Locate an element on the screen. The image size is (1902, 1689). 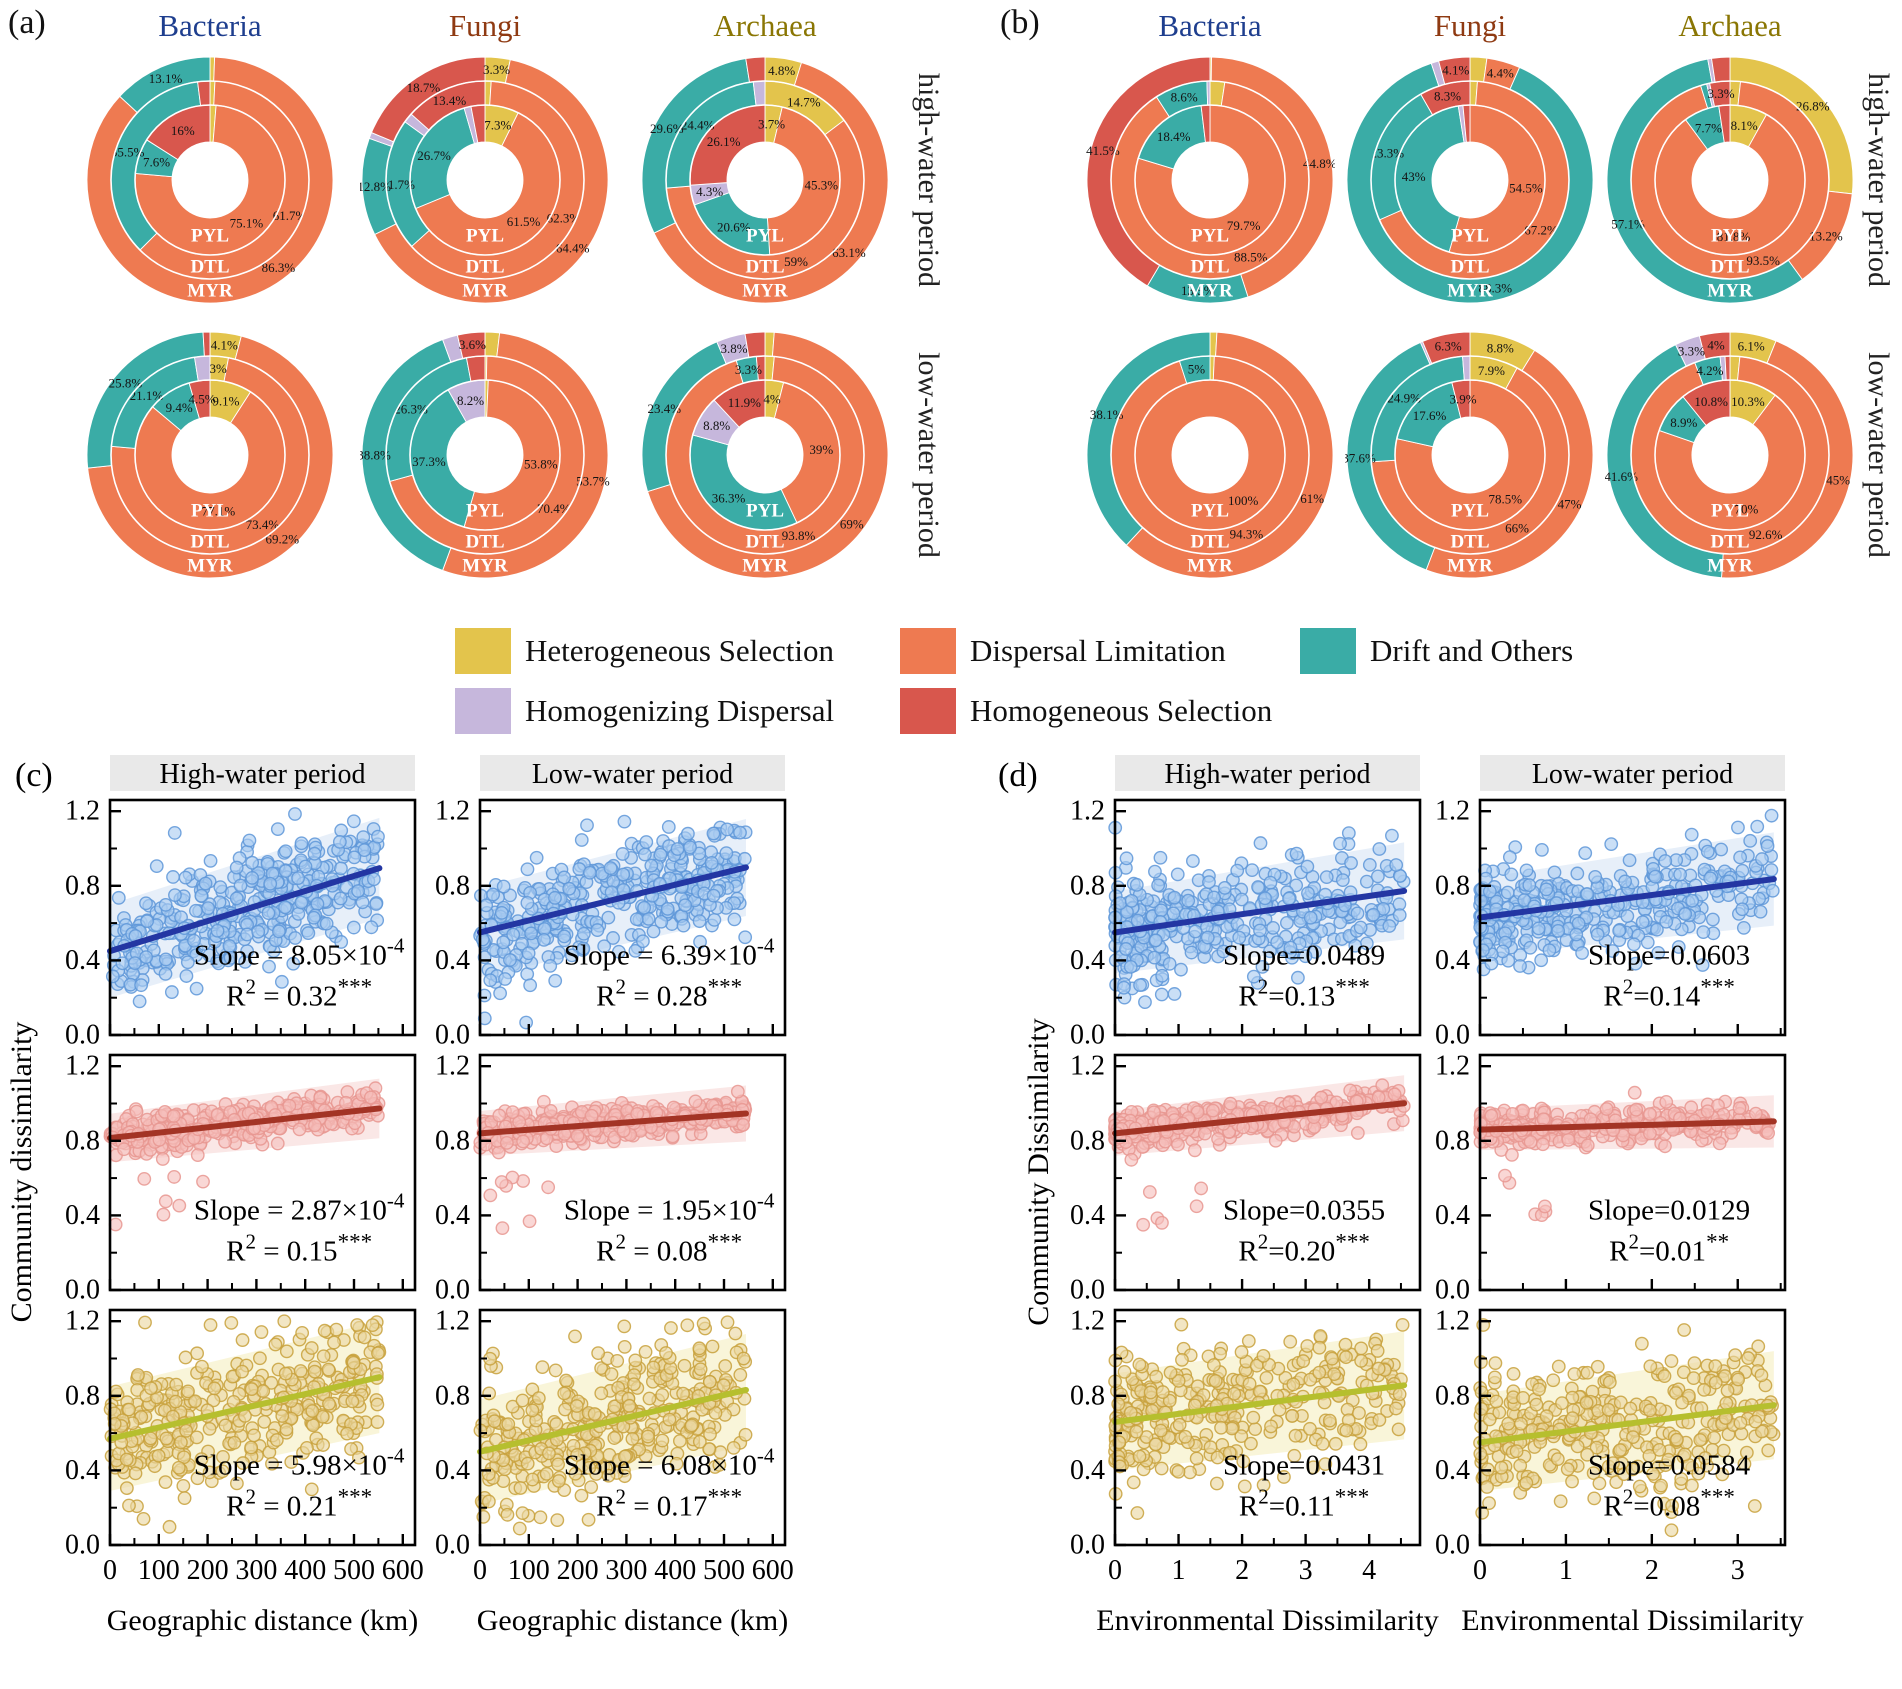
svg-text: 18.4% is located at coordinates (1174, 136).